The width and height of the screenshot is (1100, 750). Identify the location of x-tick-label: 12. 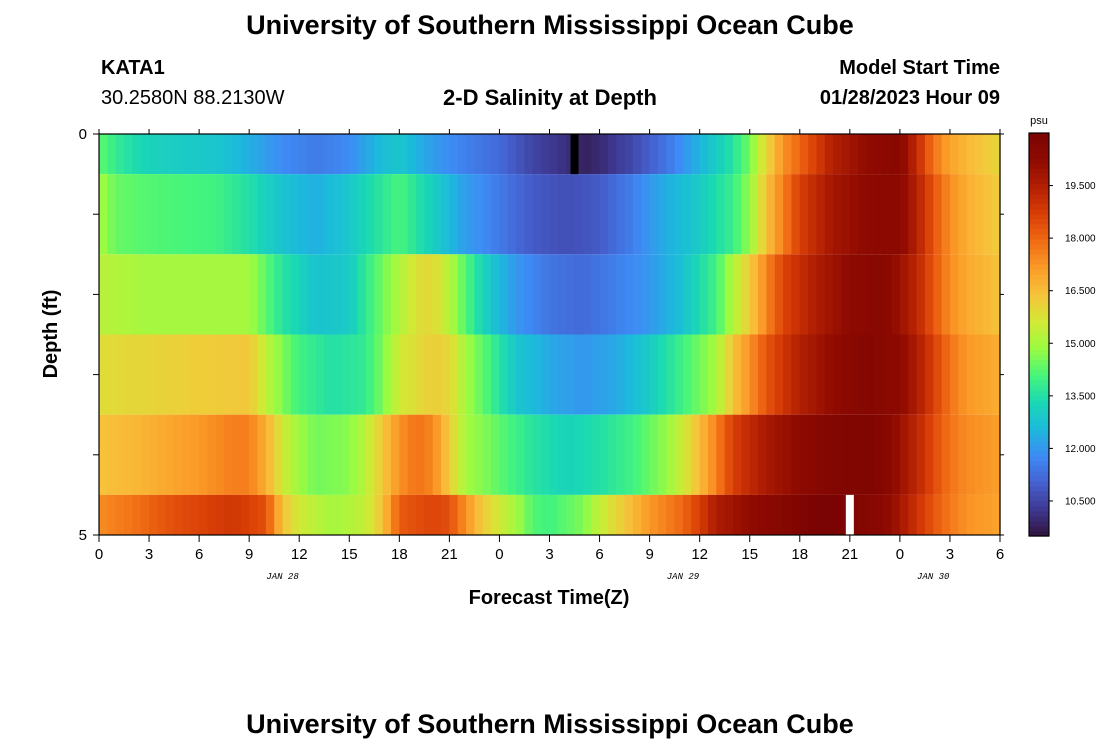
(699, 554).